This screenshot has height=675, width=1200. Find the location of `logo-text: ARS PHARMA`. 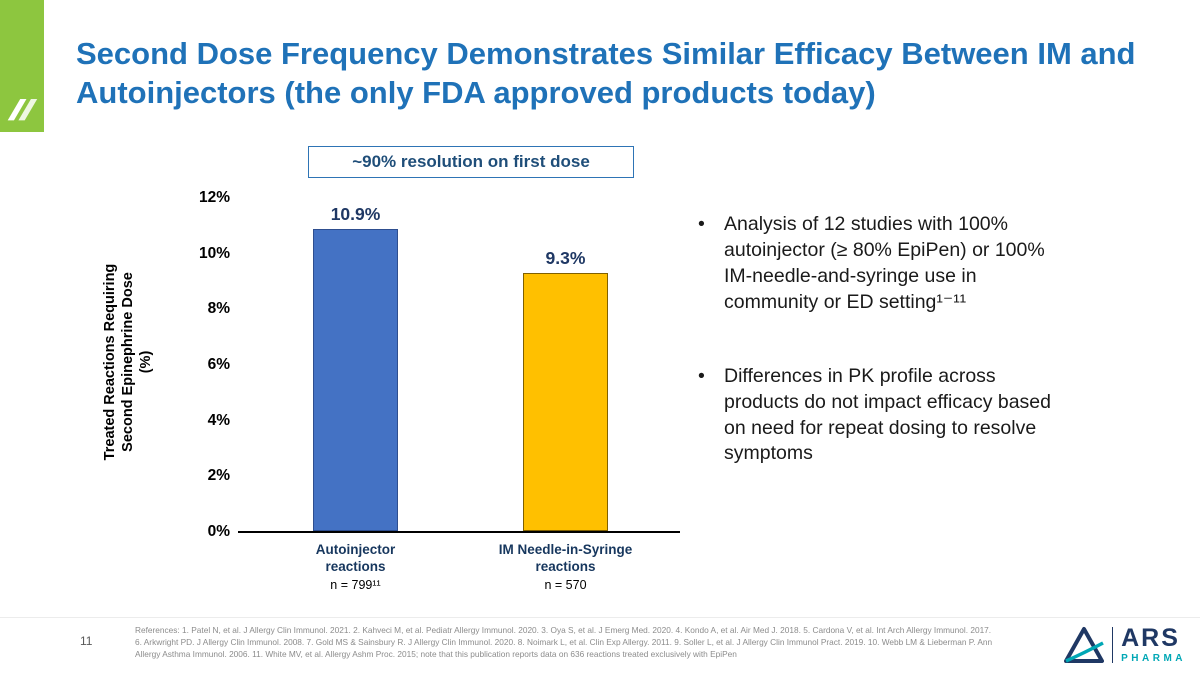

logo-text: ARS PHARMA is located at coordinates (1153, 645).